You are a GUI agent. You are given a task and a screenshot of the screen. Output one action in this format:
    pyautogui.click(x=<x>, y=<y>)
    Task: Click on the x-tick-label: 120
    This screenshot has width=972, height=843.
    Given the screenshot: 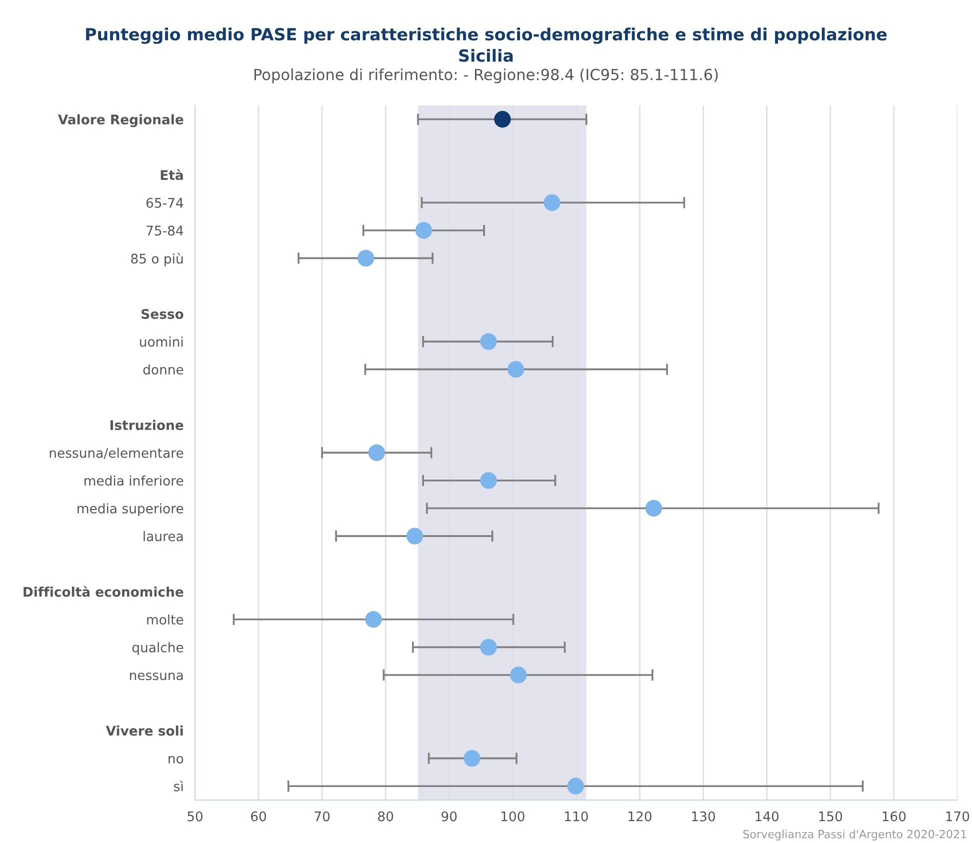 What is the action you would take?
    pyautogui.click(x=640, y=816)
    